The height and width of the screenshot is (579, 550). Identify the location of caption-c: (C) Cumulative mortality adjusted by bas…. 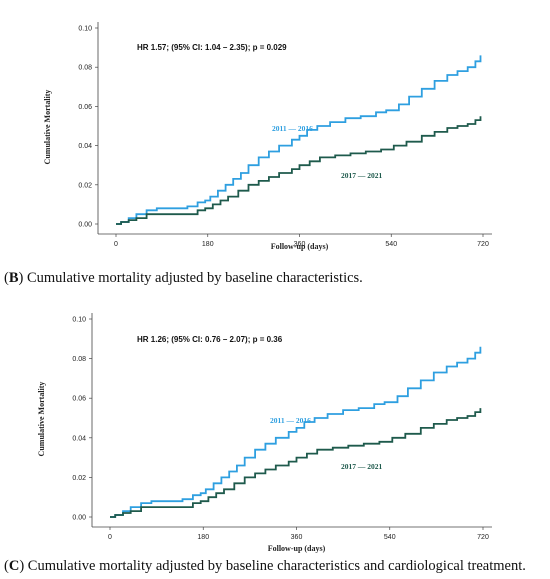
(265, 566).